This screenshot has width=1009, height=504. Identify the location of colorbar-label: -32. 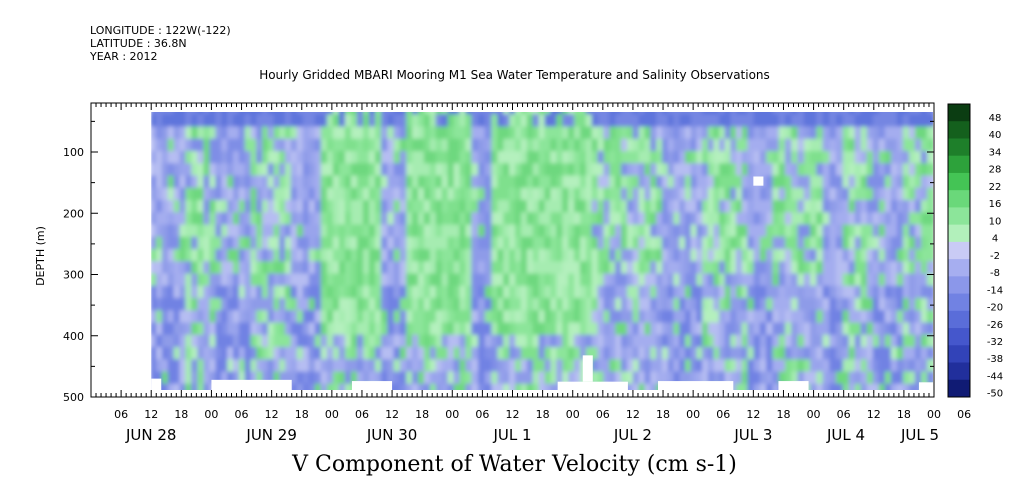
(995, 342).